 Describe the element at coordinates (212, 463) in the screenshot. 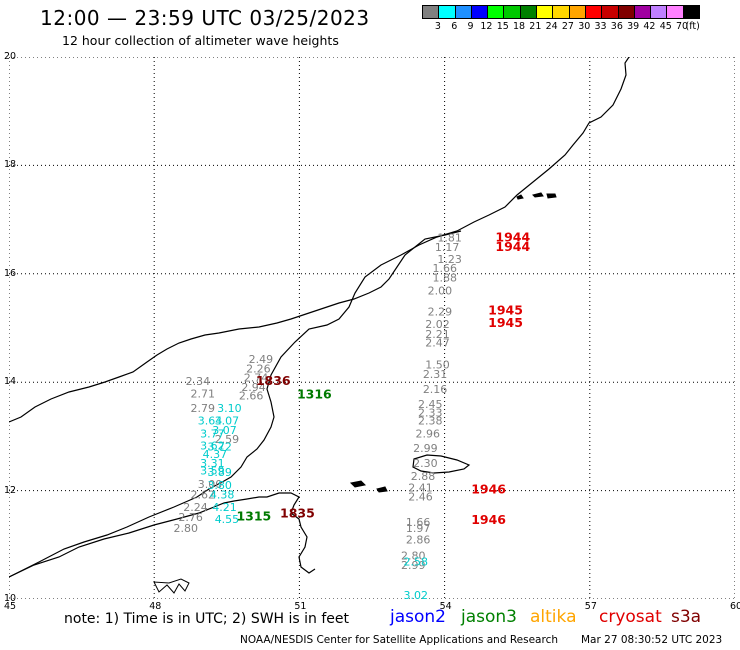

I see `wave-height-label: 3.31` at that location.